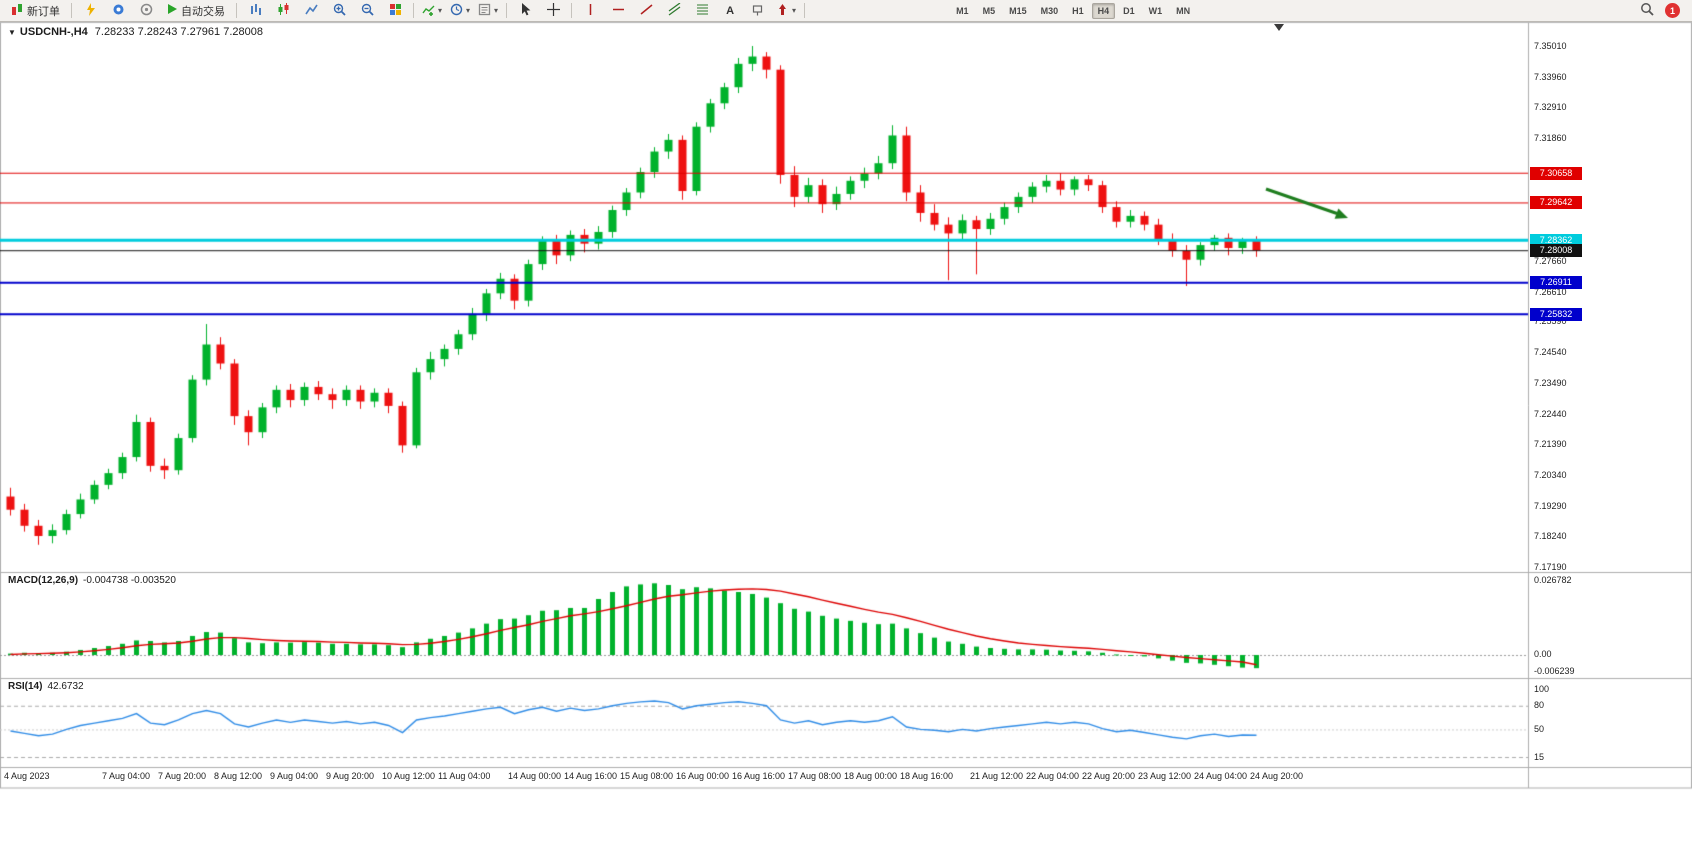 The height and width of the screenshot is (852, 1692). What do you see at coordinates (395, 11) in the screenshot?
I see `tile-windows-button` at bounding box center [395, 11].